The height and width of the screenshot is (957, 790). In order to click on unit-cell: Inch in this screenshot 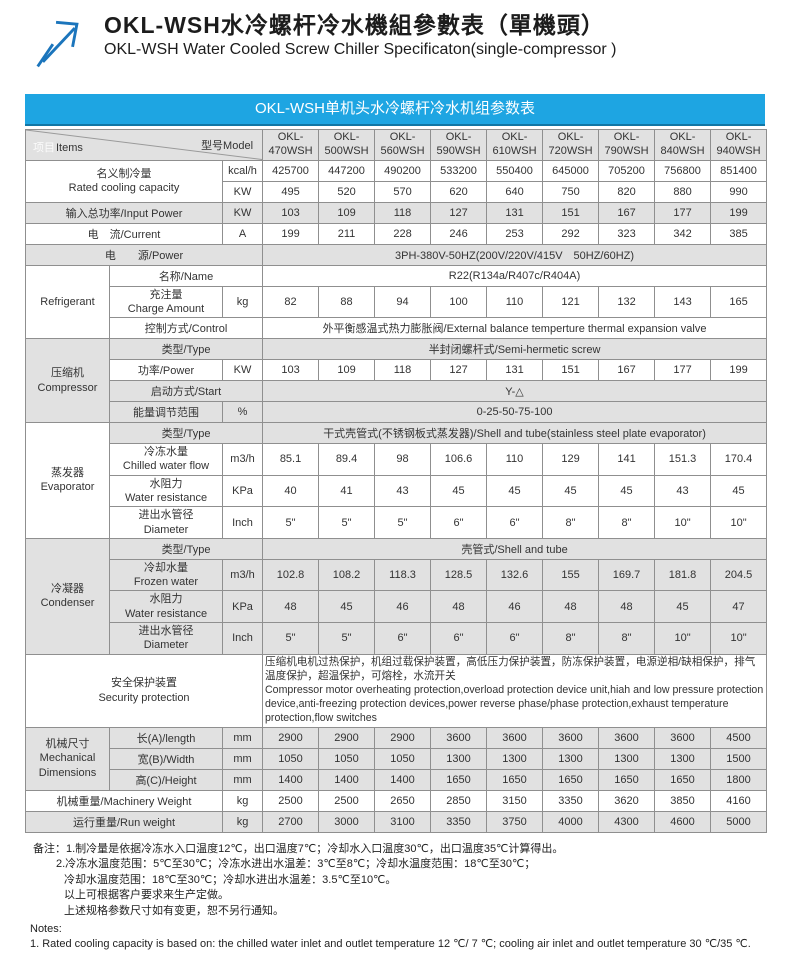, I will do `click(242, 638)`.